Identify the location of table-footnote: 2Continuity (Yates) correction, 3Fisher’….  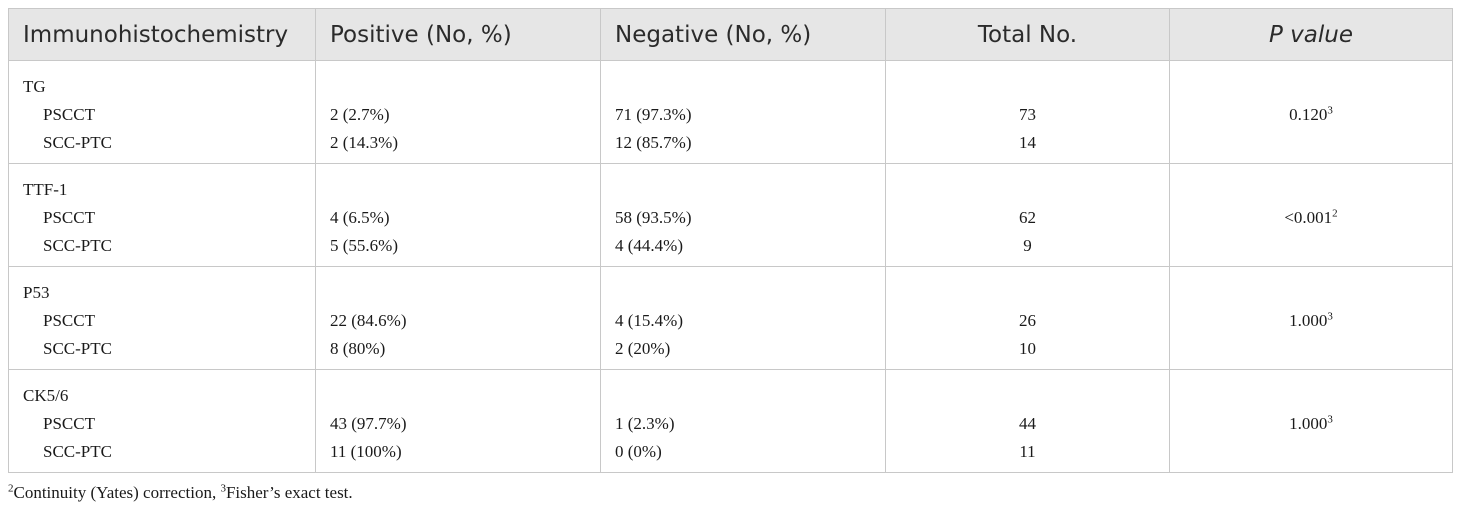
(180, 493).